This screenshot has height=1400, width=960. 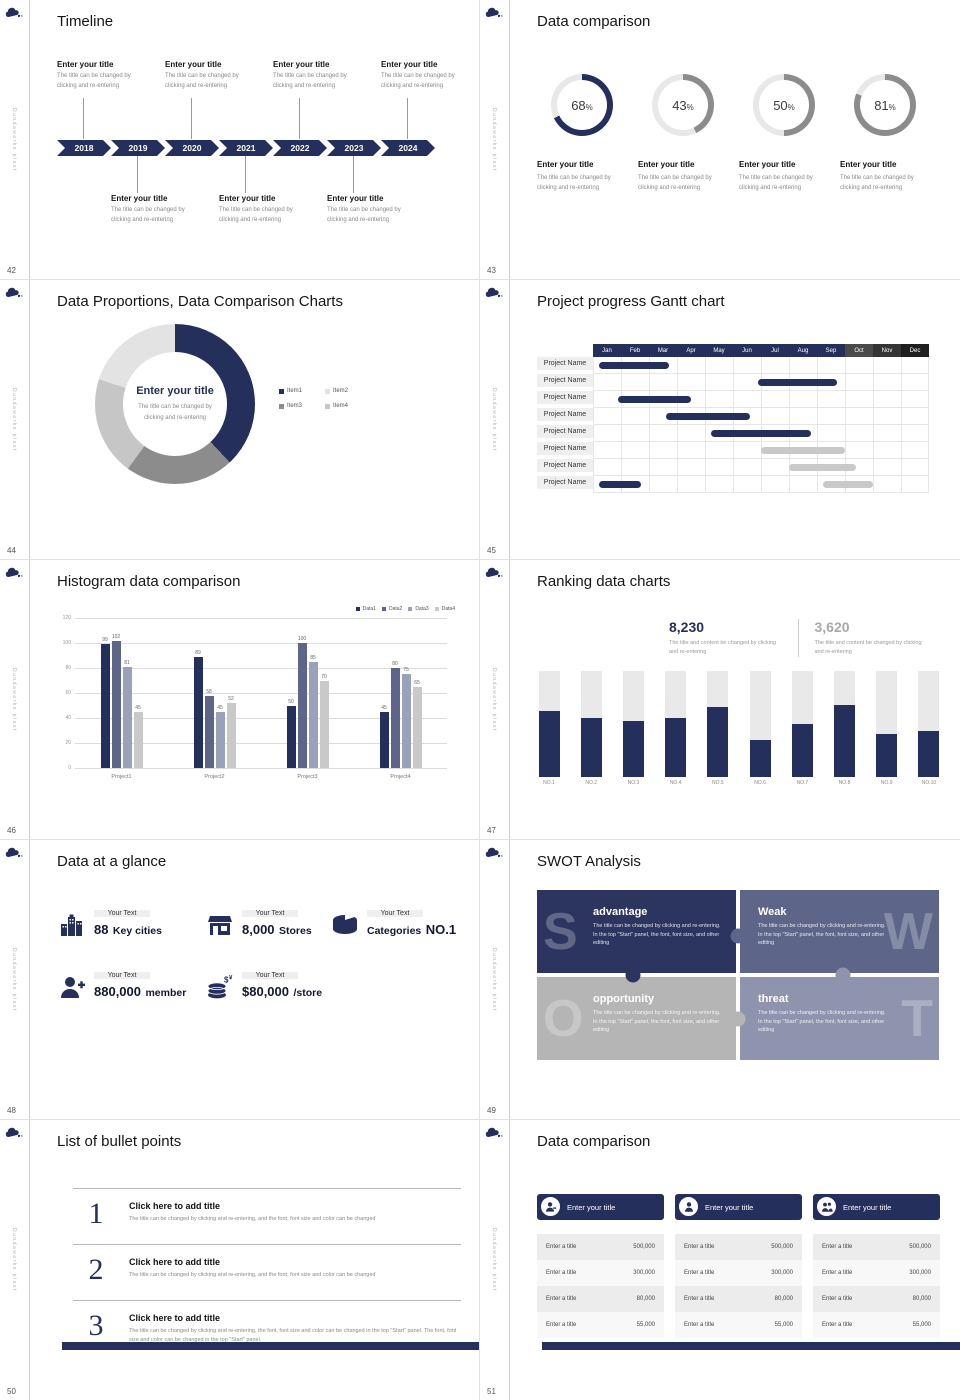 What do you see at coordinates (214, 777) in the screenshot?
I see `x-tick-label: Project2` at bounding box center [214, 777].